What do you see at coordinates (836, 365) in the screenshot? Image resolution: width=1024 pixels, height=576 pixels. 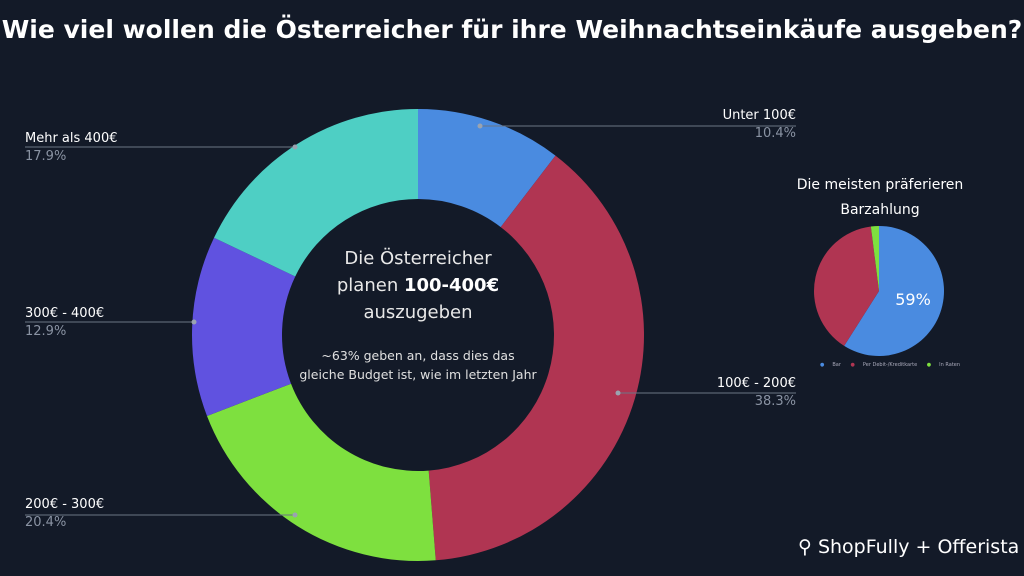 I see `legend-bar: Bar` at bounding box center [836, 365].